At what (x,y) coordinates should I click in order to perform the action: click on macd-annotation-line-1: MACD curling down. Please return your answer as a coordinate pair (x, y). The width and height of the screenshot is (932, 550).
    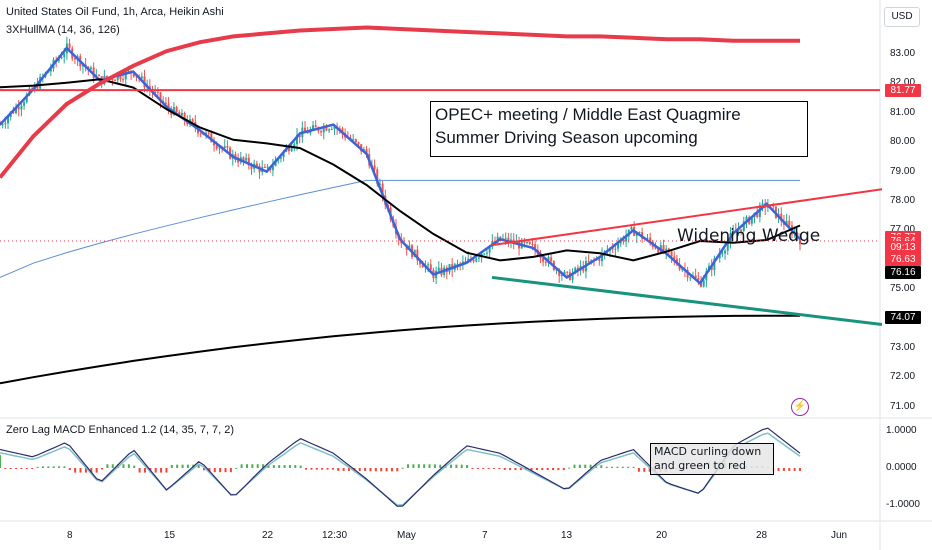
    Looking at the image, I should click on (708, 451).